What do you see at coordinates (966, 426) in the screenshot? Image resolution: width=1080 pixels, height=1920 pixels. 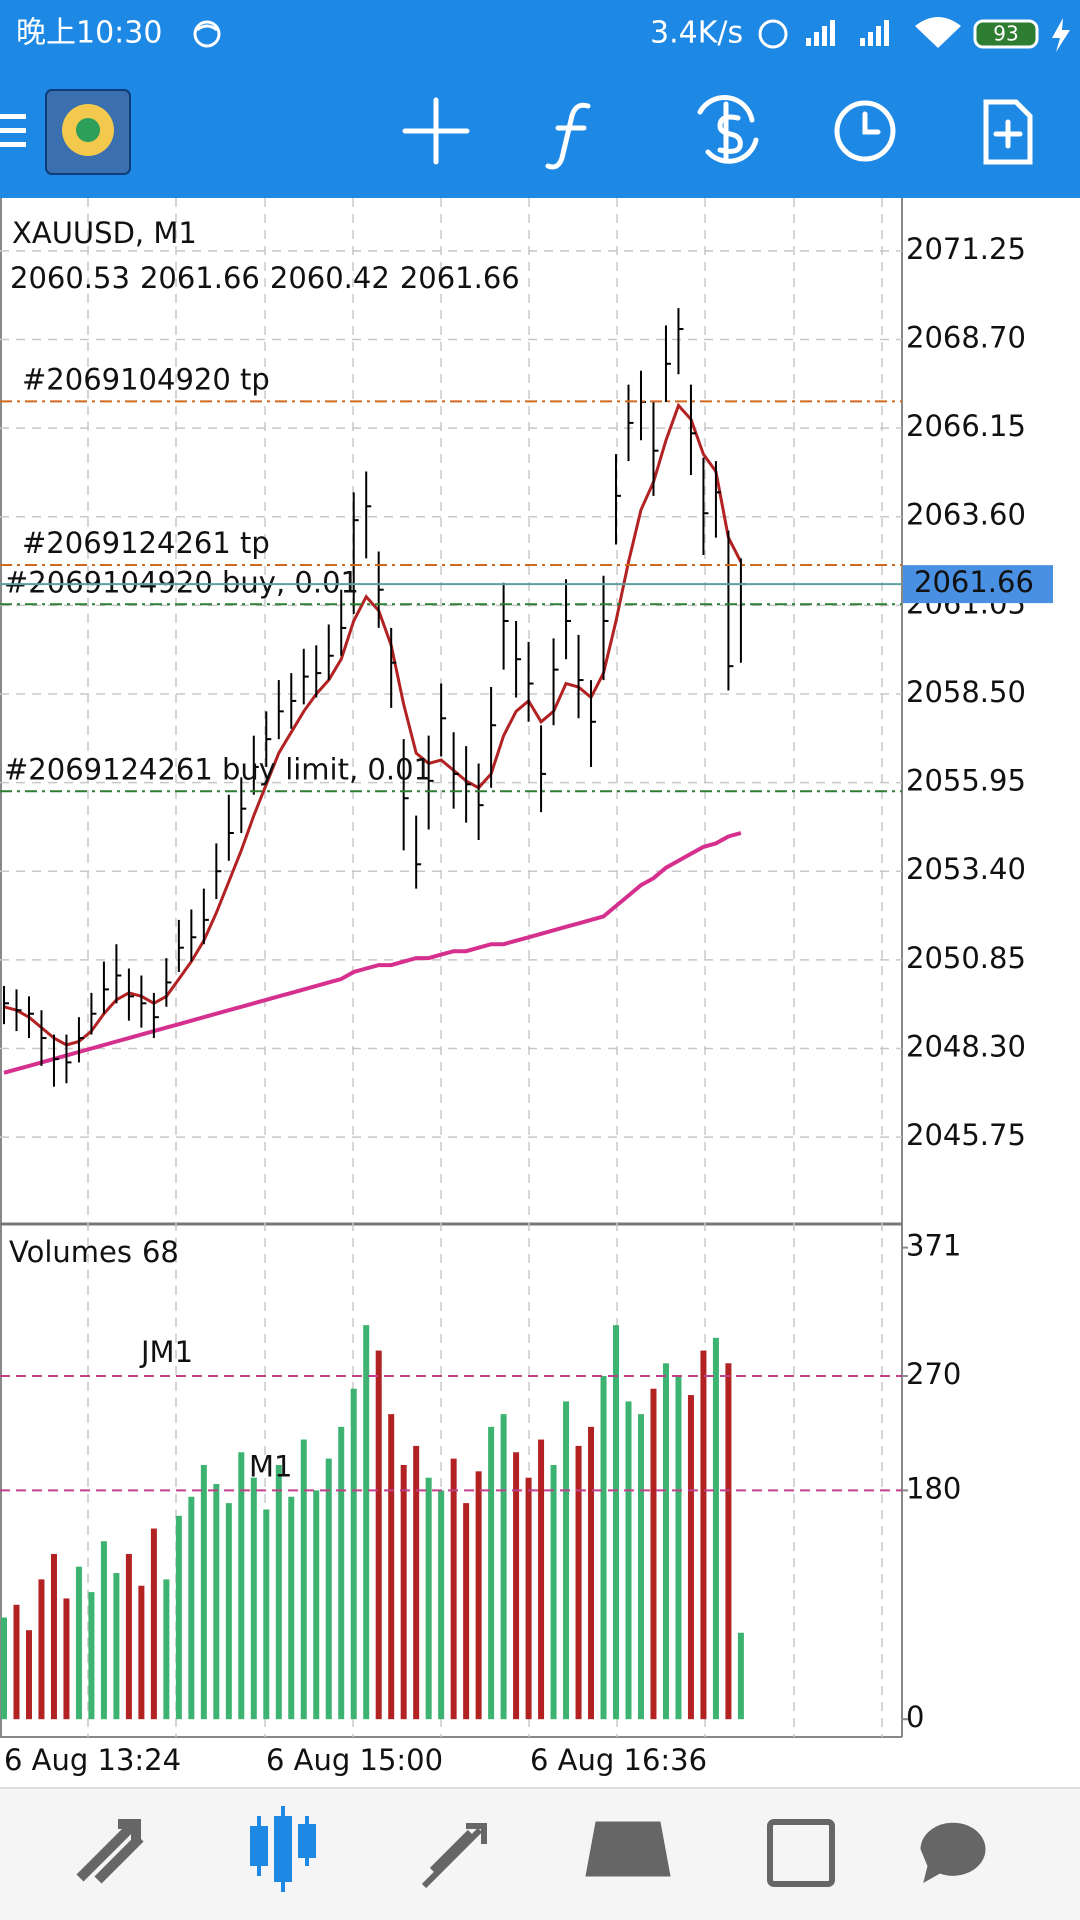 I see `price-tick-label: 2066.15` at bounding box center [966, 426].